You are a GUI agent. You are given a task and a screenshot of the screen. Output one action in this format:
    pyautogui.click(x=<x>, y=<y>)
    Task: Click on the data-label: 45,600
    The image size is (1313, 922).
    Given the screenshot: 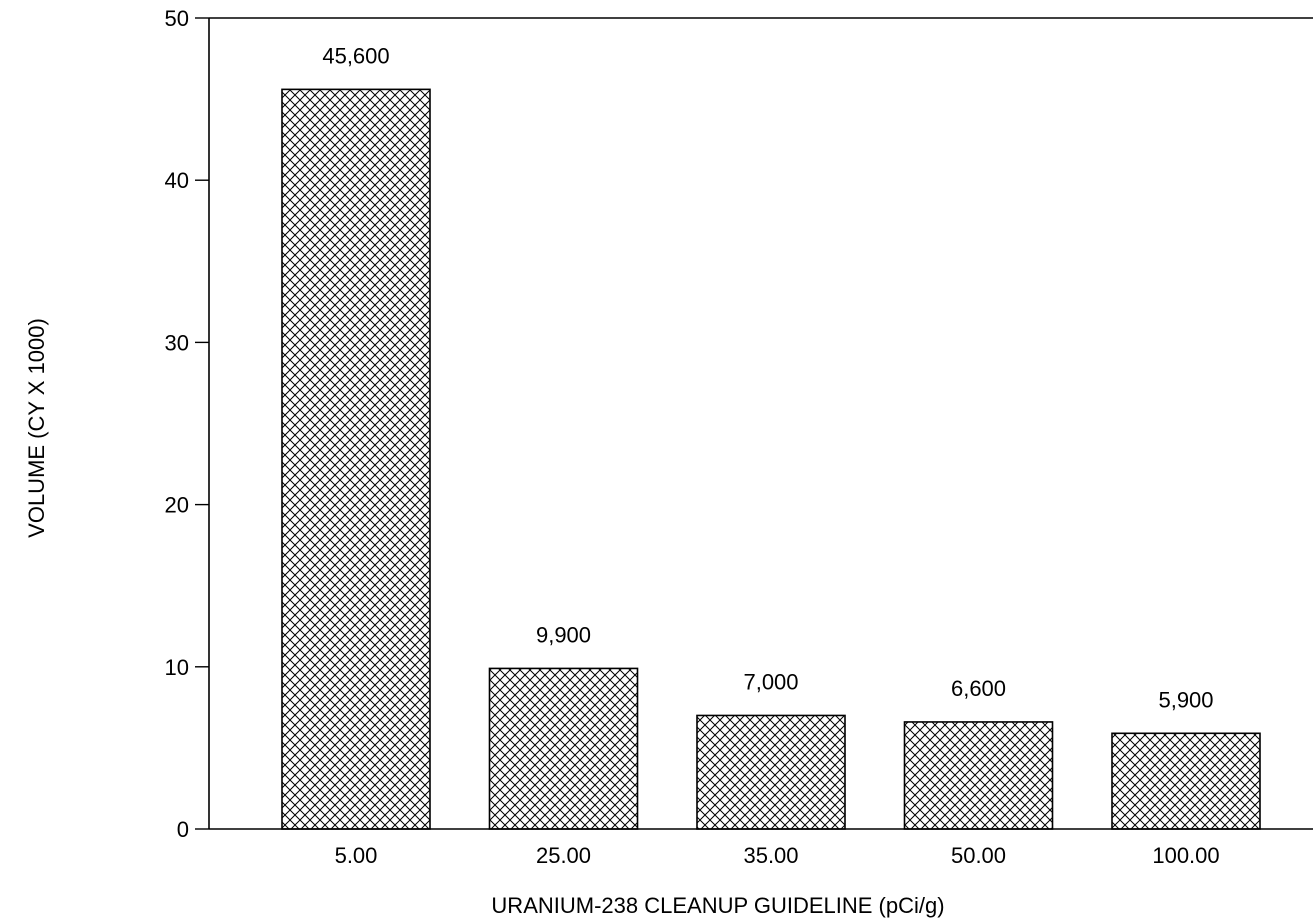 What is the action you would take?
    pyautogui.click(x=355, y=55)
    